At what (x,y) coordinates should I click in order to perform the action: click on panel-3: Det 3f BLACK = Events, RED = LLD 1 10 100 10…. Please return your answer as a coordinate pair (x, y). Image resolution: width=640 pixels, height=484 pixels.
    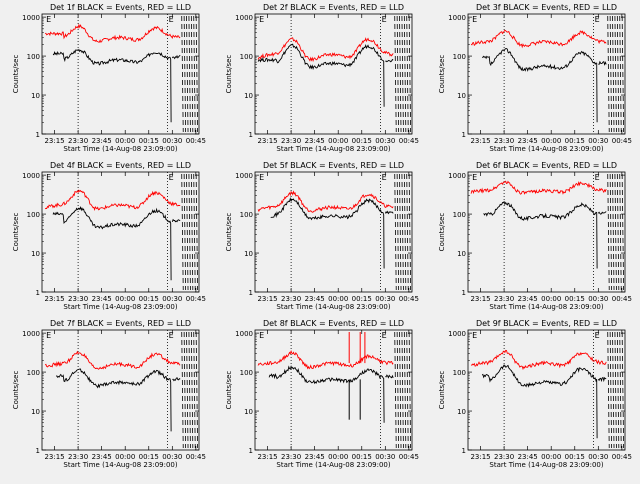
    Looking at the image, I should click on (535, 78).